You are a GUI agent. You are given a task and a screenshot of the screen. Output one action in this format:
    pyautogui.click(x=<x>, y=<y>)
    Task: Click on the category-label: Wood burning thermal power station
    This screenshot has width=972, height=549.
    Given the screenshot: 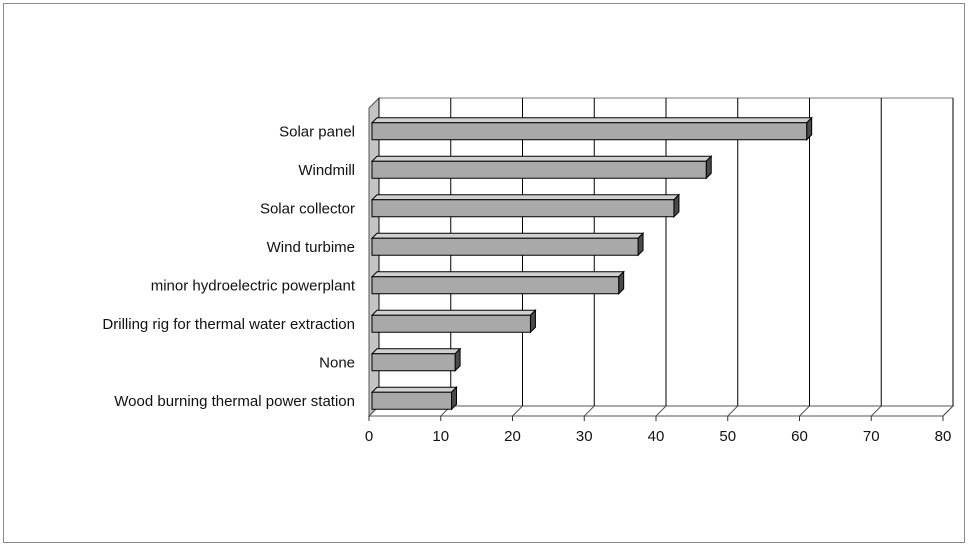 What is the action you would take?
    pyautogui.click(x=234, y=401)
    